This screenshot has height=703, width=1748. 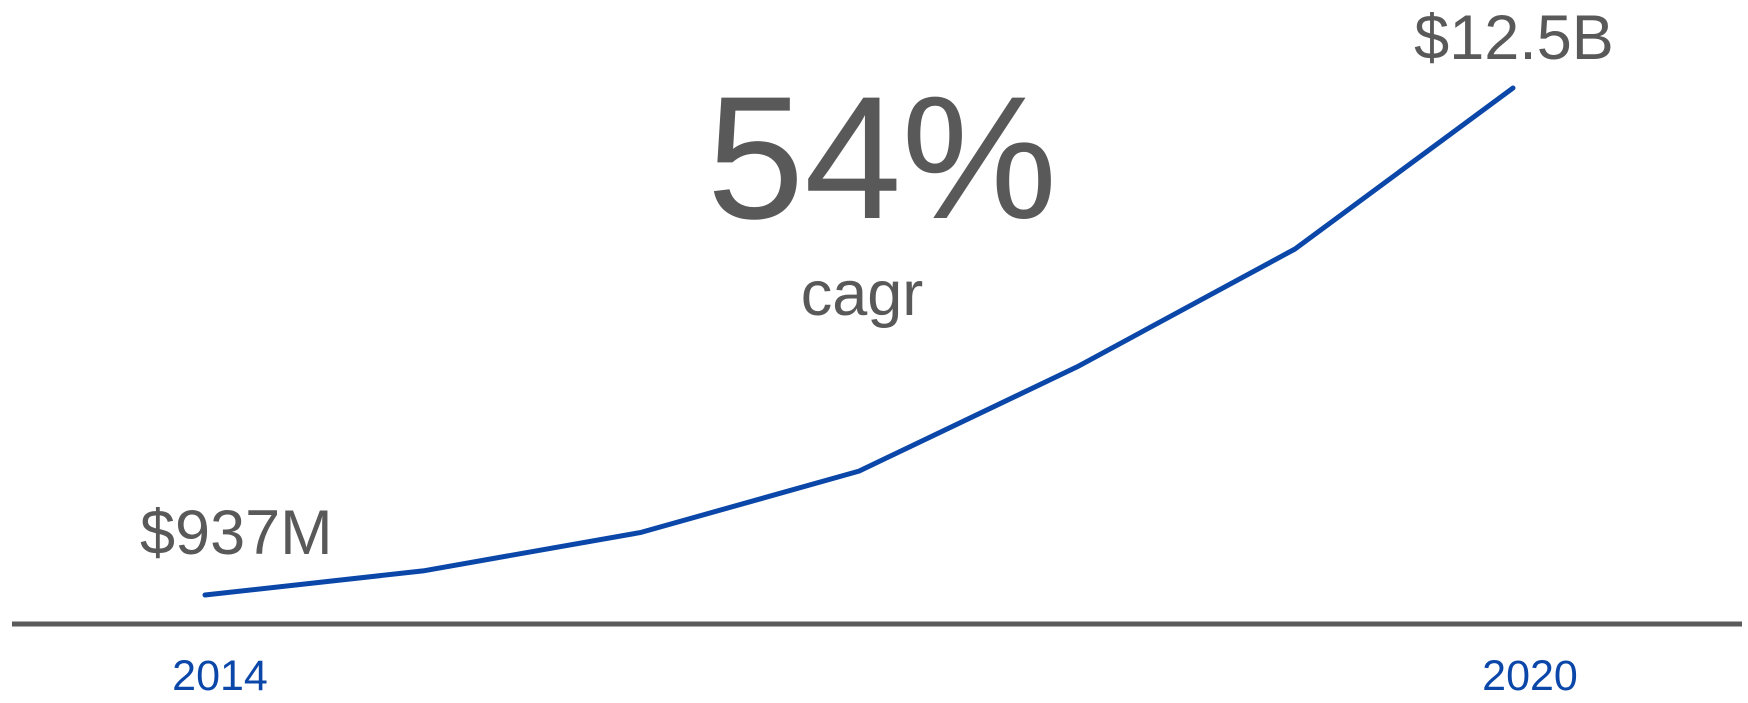 I want to click on headline-caption: cagr, so click(x=862, y=294).